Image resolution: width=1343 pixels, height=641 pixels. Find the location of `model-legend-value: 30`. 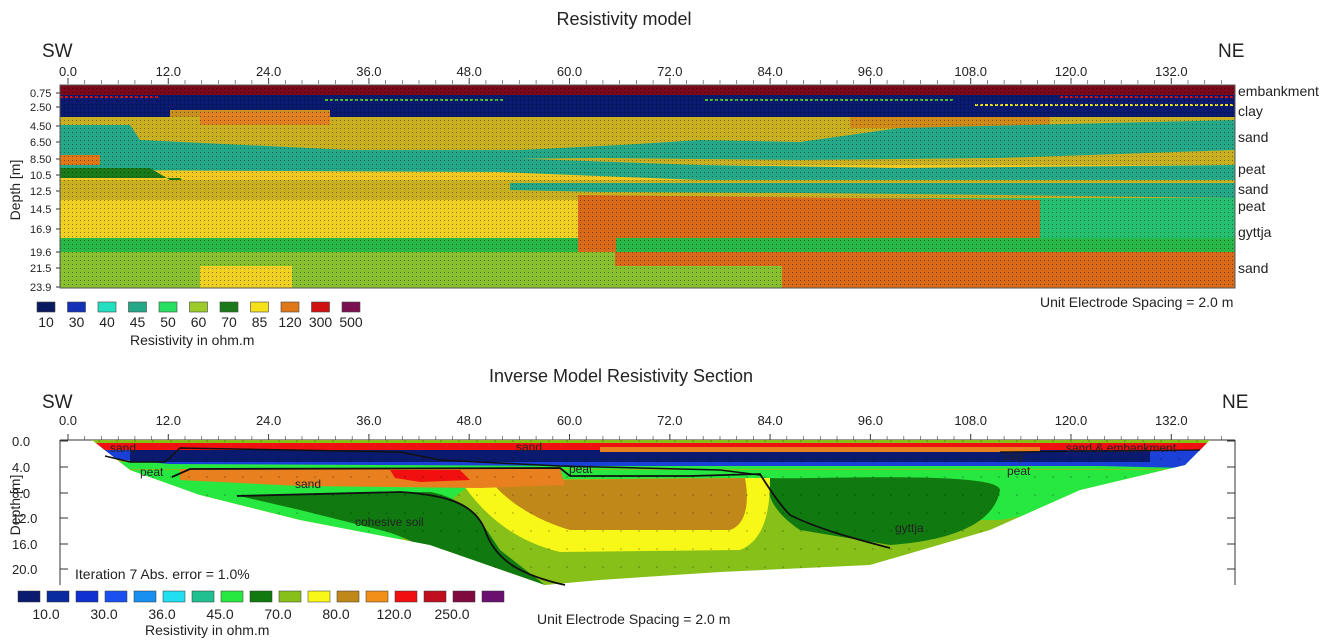

model-legend-value: 30 is located at coordinates (77, 322).